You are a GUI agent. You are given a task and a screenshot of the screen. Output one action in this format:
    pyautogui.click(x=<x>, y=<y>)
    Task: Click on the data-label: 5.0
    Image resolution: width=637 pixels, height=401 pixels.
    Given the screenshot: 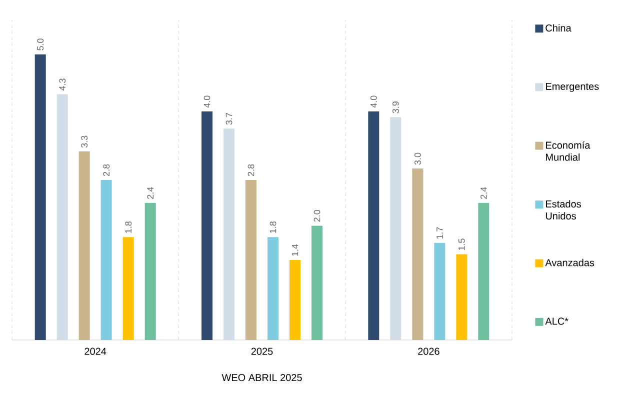 What is the action you would take?
    pyautogui.click(x=40, y=44)
    